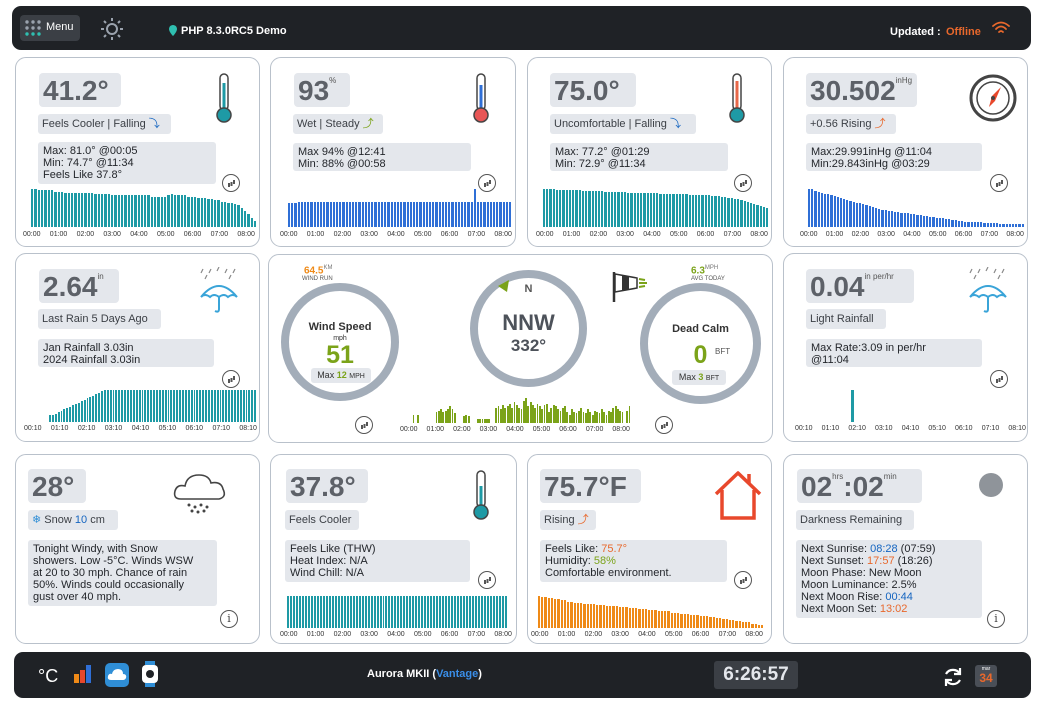  Describe the element at coordinates (1001, 27) in the screenshot. I see `wifi-offline-icon` at that location.